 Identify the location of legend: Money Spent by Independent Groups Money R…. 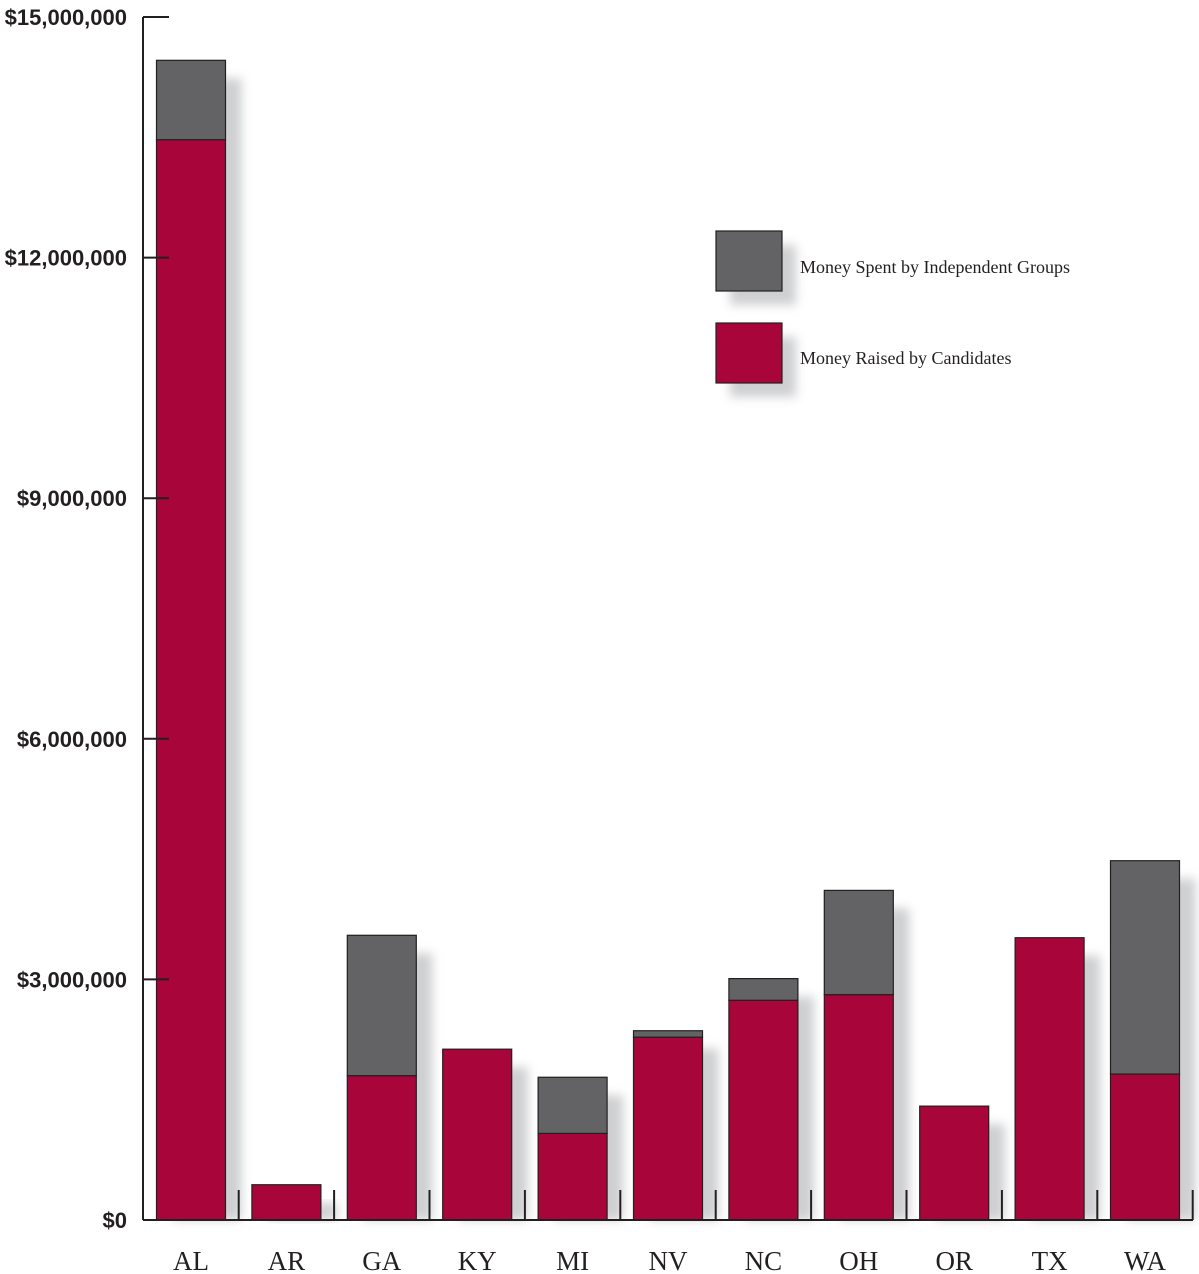
(892, 313).